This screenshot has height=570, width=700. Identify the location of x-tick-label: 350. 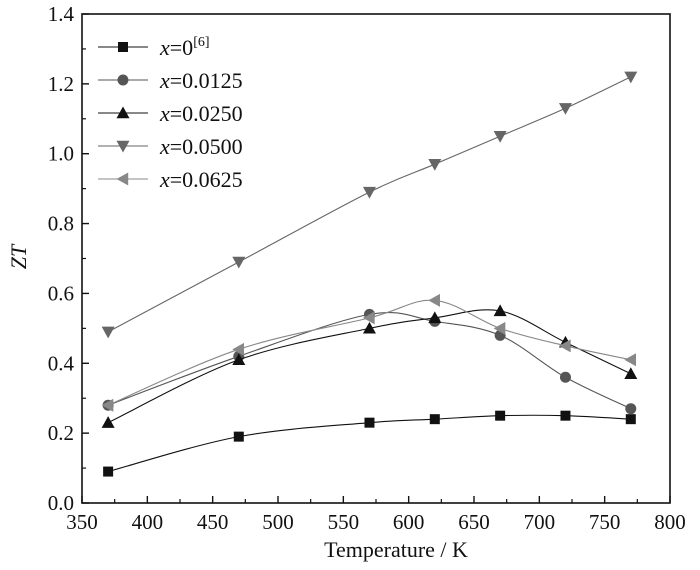
(82, 522).